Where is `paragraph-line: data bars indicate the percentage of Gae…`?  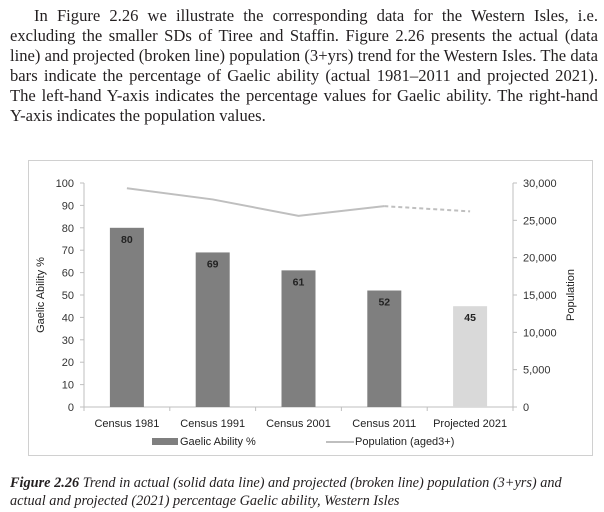 paragraph-line: data bars indicate the percentage of Gae… is located at coordinates (304, 65).